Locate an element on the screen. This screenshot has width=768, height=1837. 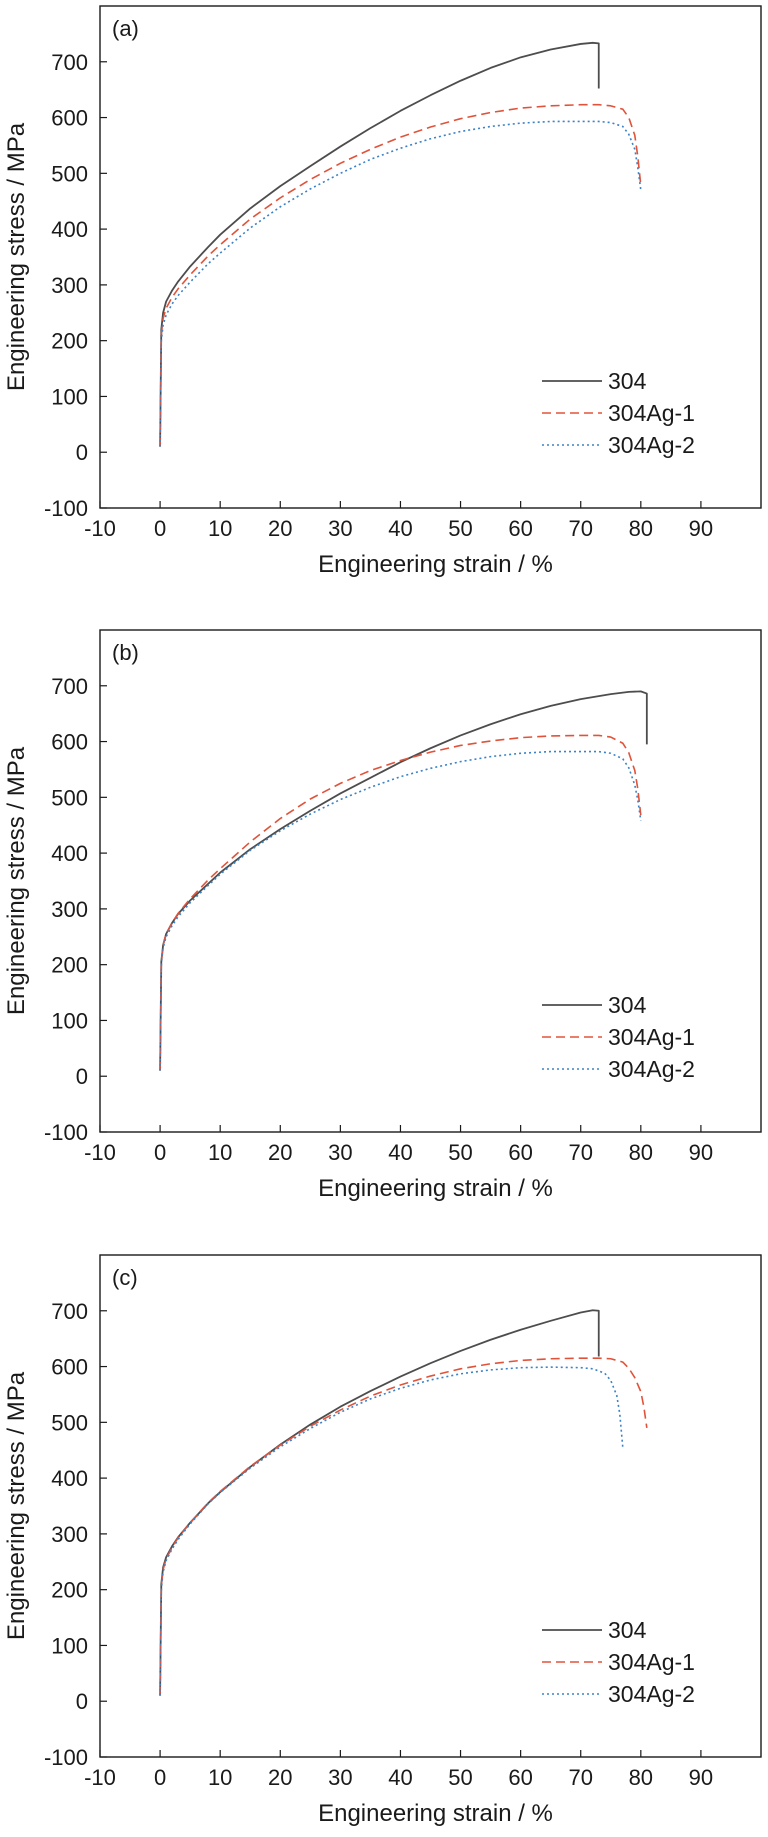
panel-label: (c) is located at coordinates (125, 1277).